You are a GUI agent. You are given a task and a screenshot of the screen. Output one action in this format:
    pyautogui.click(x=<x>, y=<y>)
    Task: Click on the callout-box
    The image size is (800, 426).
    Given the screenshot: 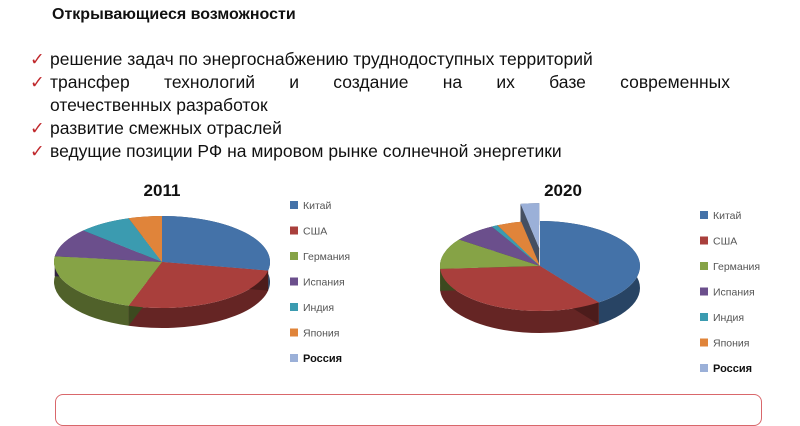 What is the action you would take?
    pyautogui.click(x=408, y=410)
    